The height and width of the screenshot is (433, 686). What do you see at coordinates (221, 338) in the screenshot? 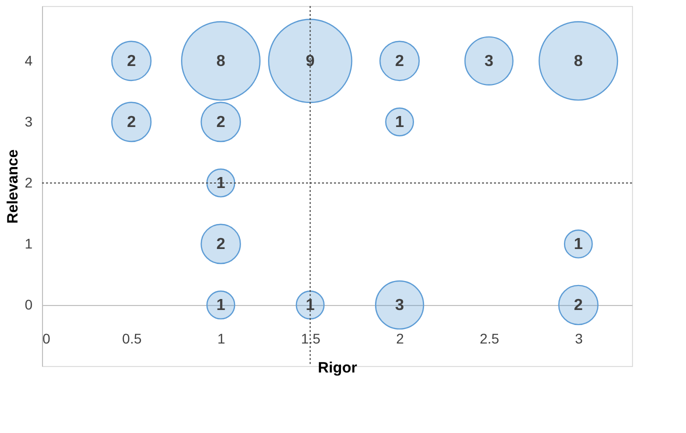
I see `x-tick-label: 1` at bounding box center [221, 338].